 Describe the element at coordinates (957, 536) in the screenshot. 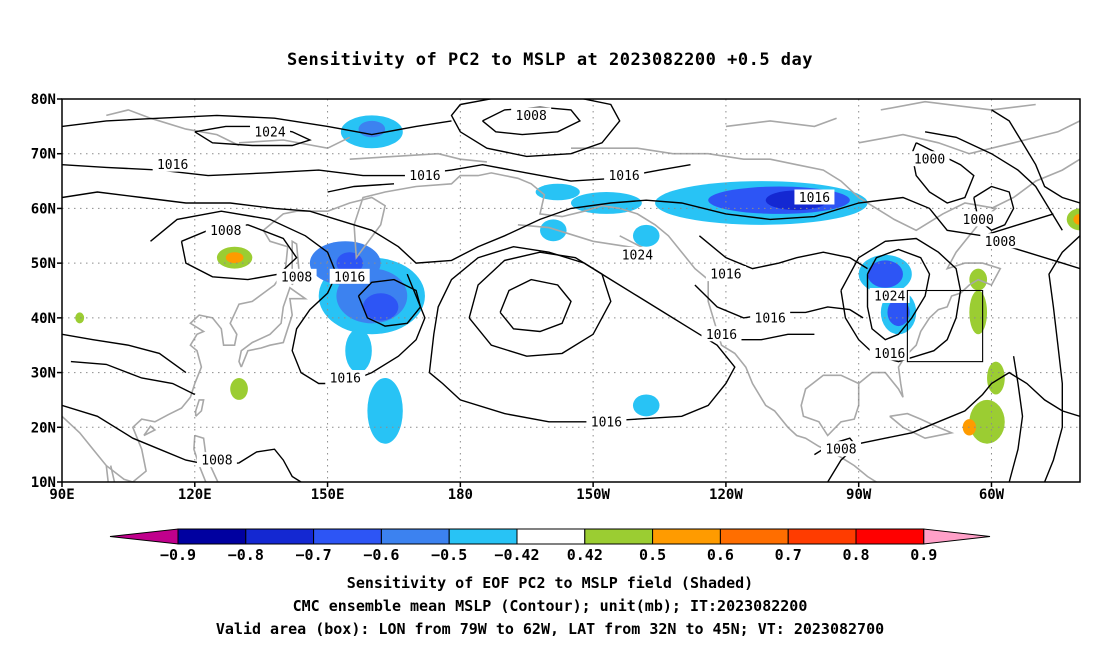

I see `colorbar-right-arrow` at that location.